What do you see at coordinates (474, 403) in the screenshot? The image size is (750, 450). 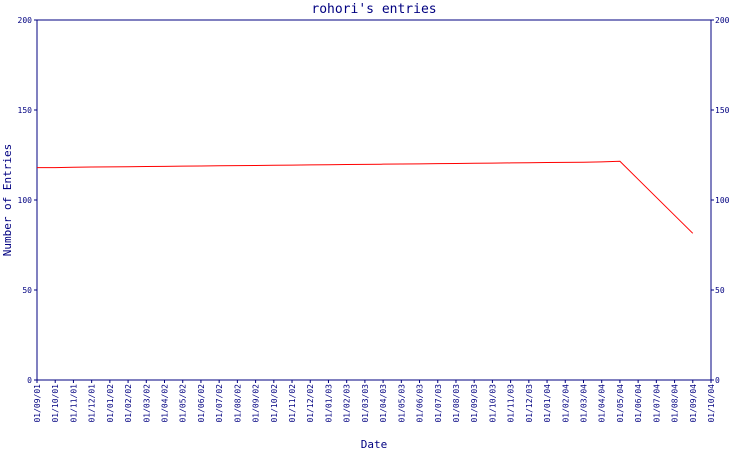 I see `x-tick-label: 01/09/03` at bounding box center [474, 403].